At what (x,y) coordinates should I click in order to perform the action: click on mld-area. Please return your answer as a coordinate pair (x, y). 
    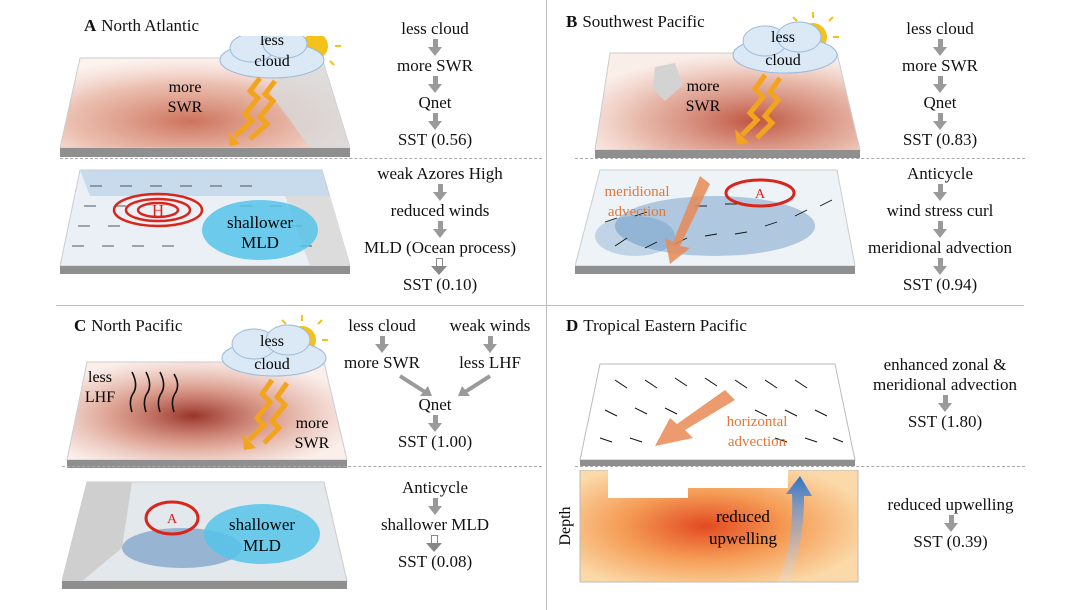
    Looking at the image, I should click on (262, 534).